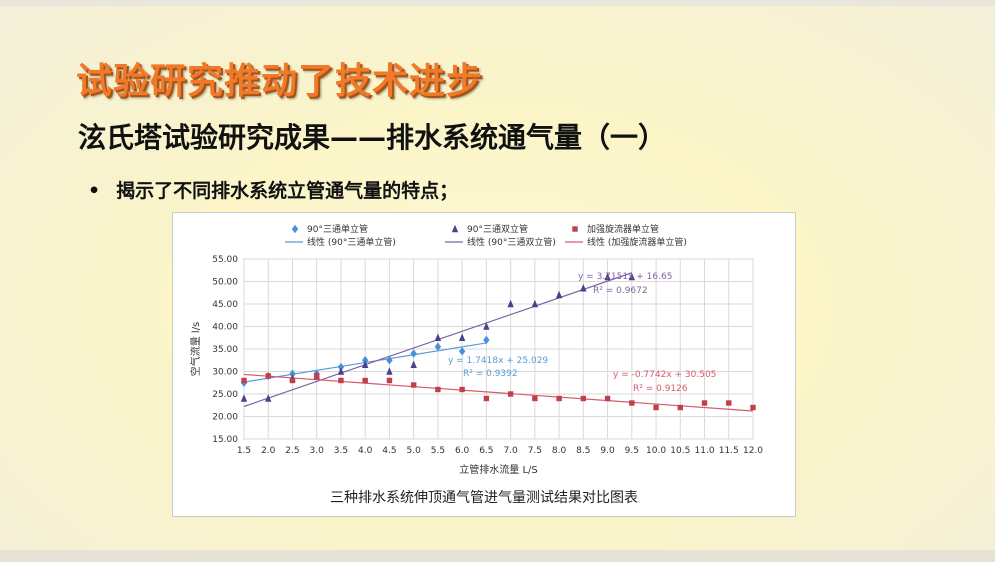 Image resolution: width=995 pixels, height=562 pixels. Describe the element at coordinates (490, 374) in the screenshot. I see `trend-r2: R² = 0.9392` at that location.